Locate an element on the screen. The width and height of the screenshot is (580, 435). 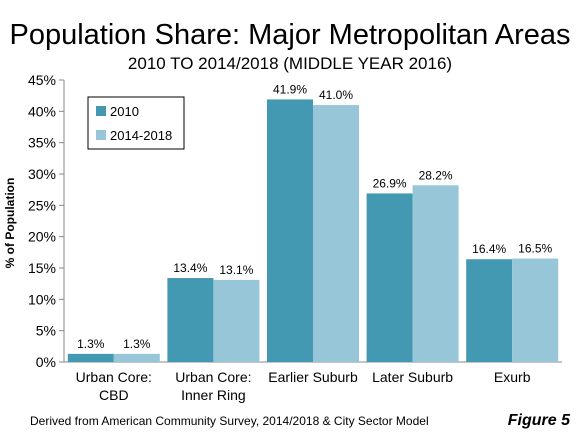
bar-value-label: 13.1% is located at coordinates (236, 270).